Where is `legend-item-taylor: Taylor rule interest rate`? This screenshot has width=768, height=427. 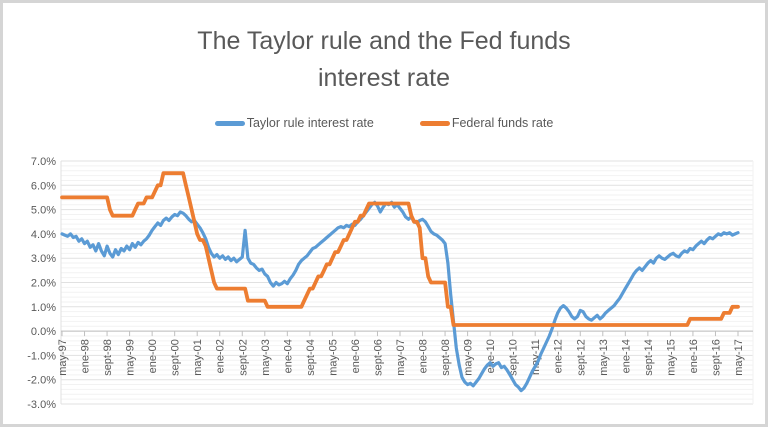 legend-item-taylor: Taylor rule interest rate is located at coordinates (294, 123).